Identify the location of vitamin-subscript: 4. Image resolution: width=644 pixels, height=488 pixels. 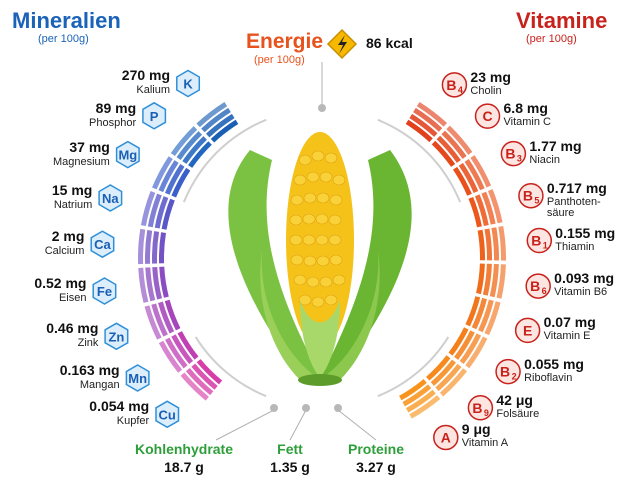
(460, 90).